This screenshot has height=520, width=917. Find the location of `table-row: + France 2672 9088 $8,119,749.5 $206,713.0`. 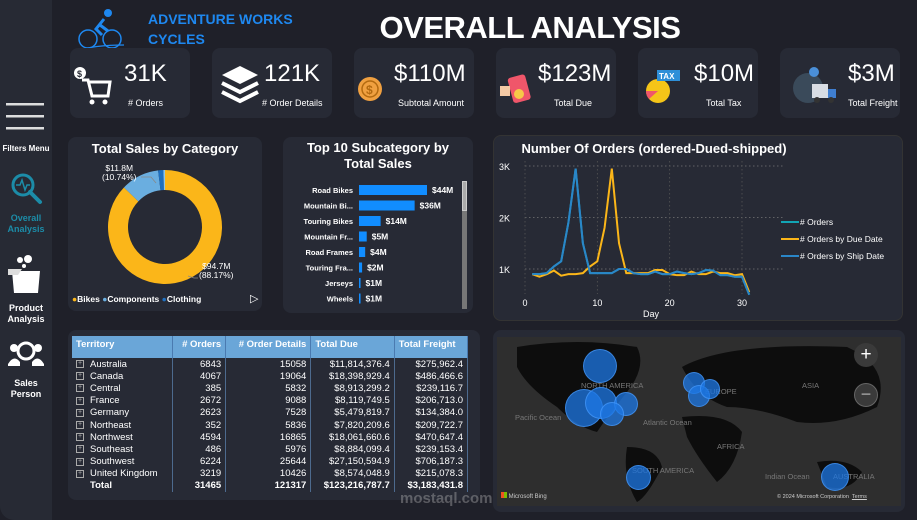

table-row: + France 2672 9088 $8,119,749.5 $206,713.0 is located at coordinates (270, 400).